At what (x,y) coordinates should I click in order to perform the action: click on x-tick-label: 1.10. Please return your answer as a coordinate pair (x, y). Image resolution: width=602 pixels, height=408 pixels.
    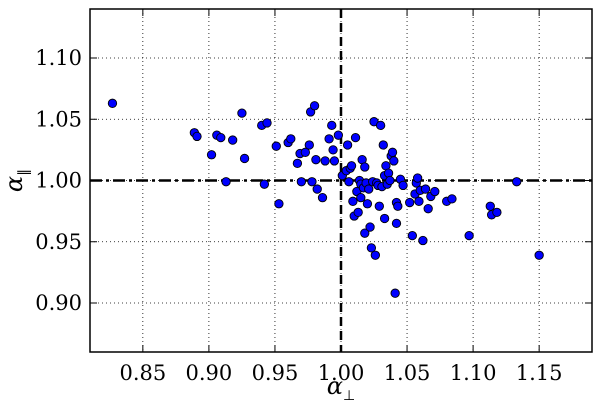
    Looking at the image, I should click on (473, 373).